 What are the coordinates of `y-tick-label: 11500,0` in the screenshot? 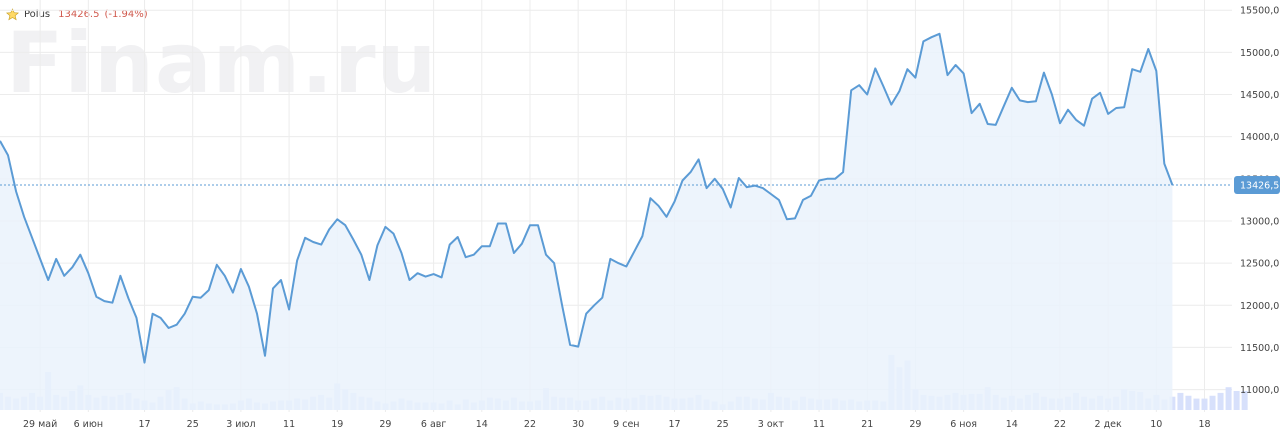 It's located at (1259, 348).